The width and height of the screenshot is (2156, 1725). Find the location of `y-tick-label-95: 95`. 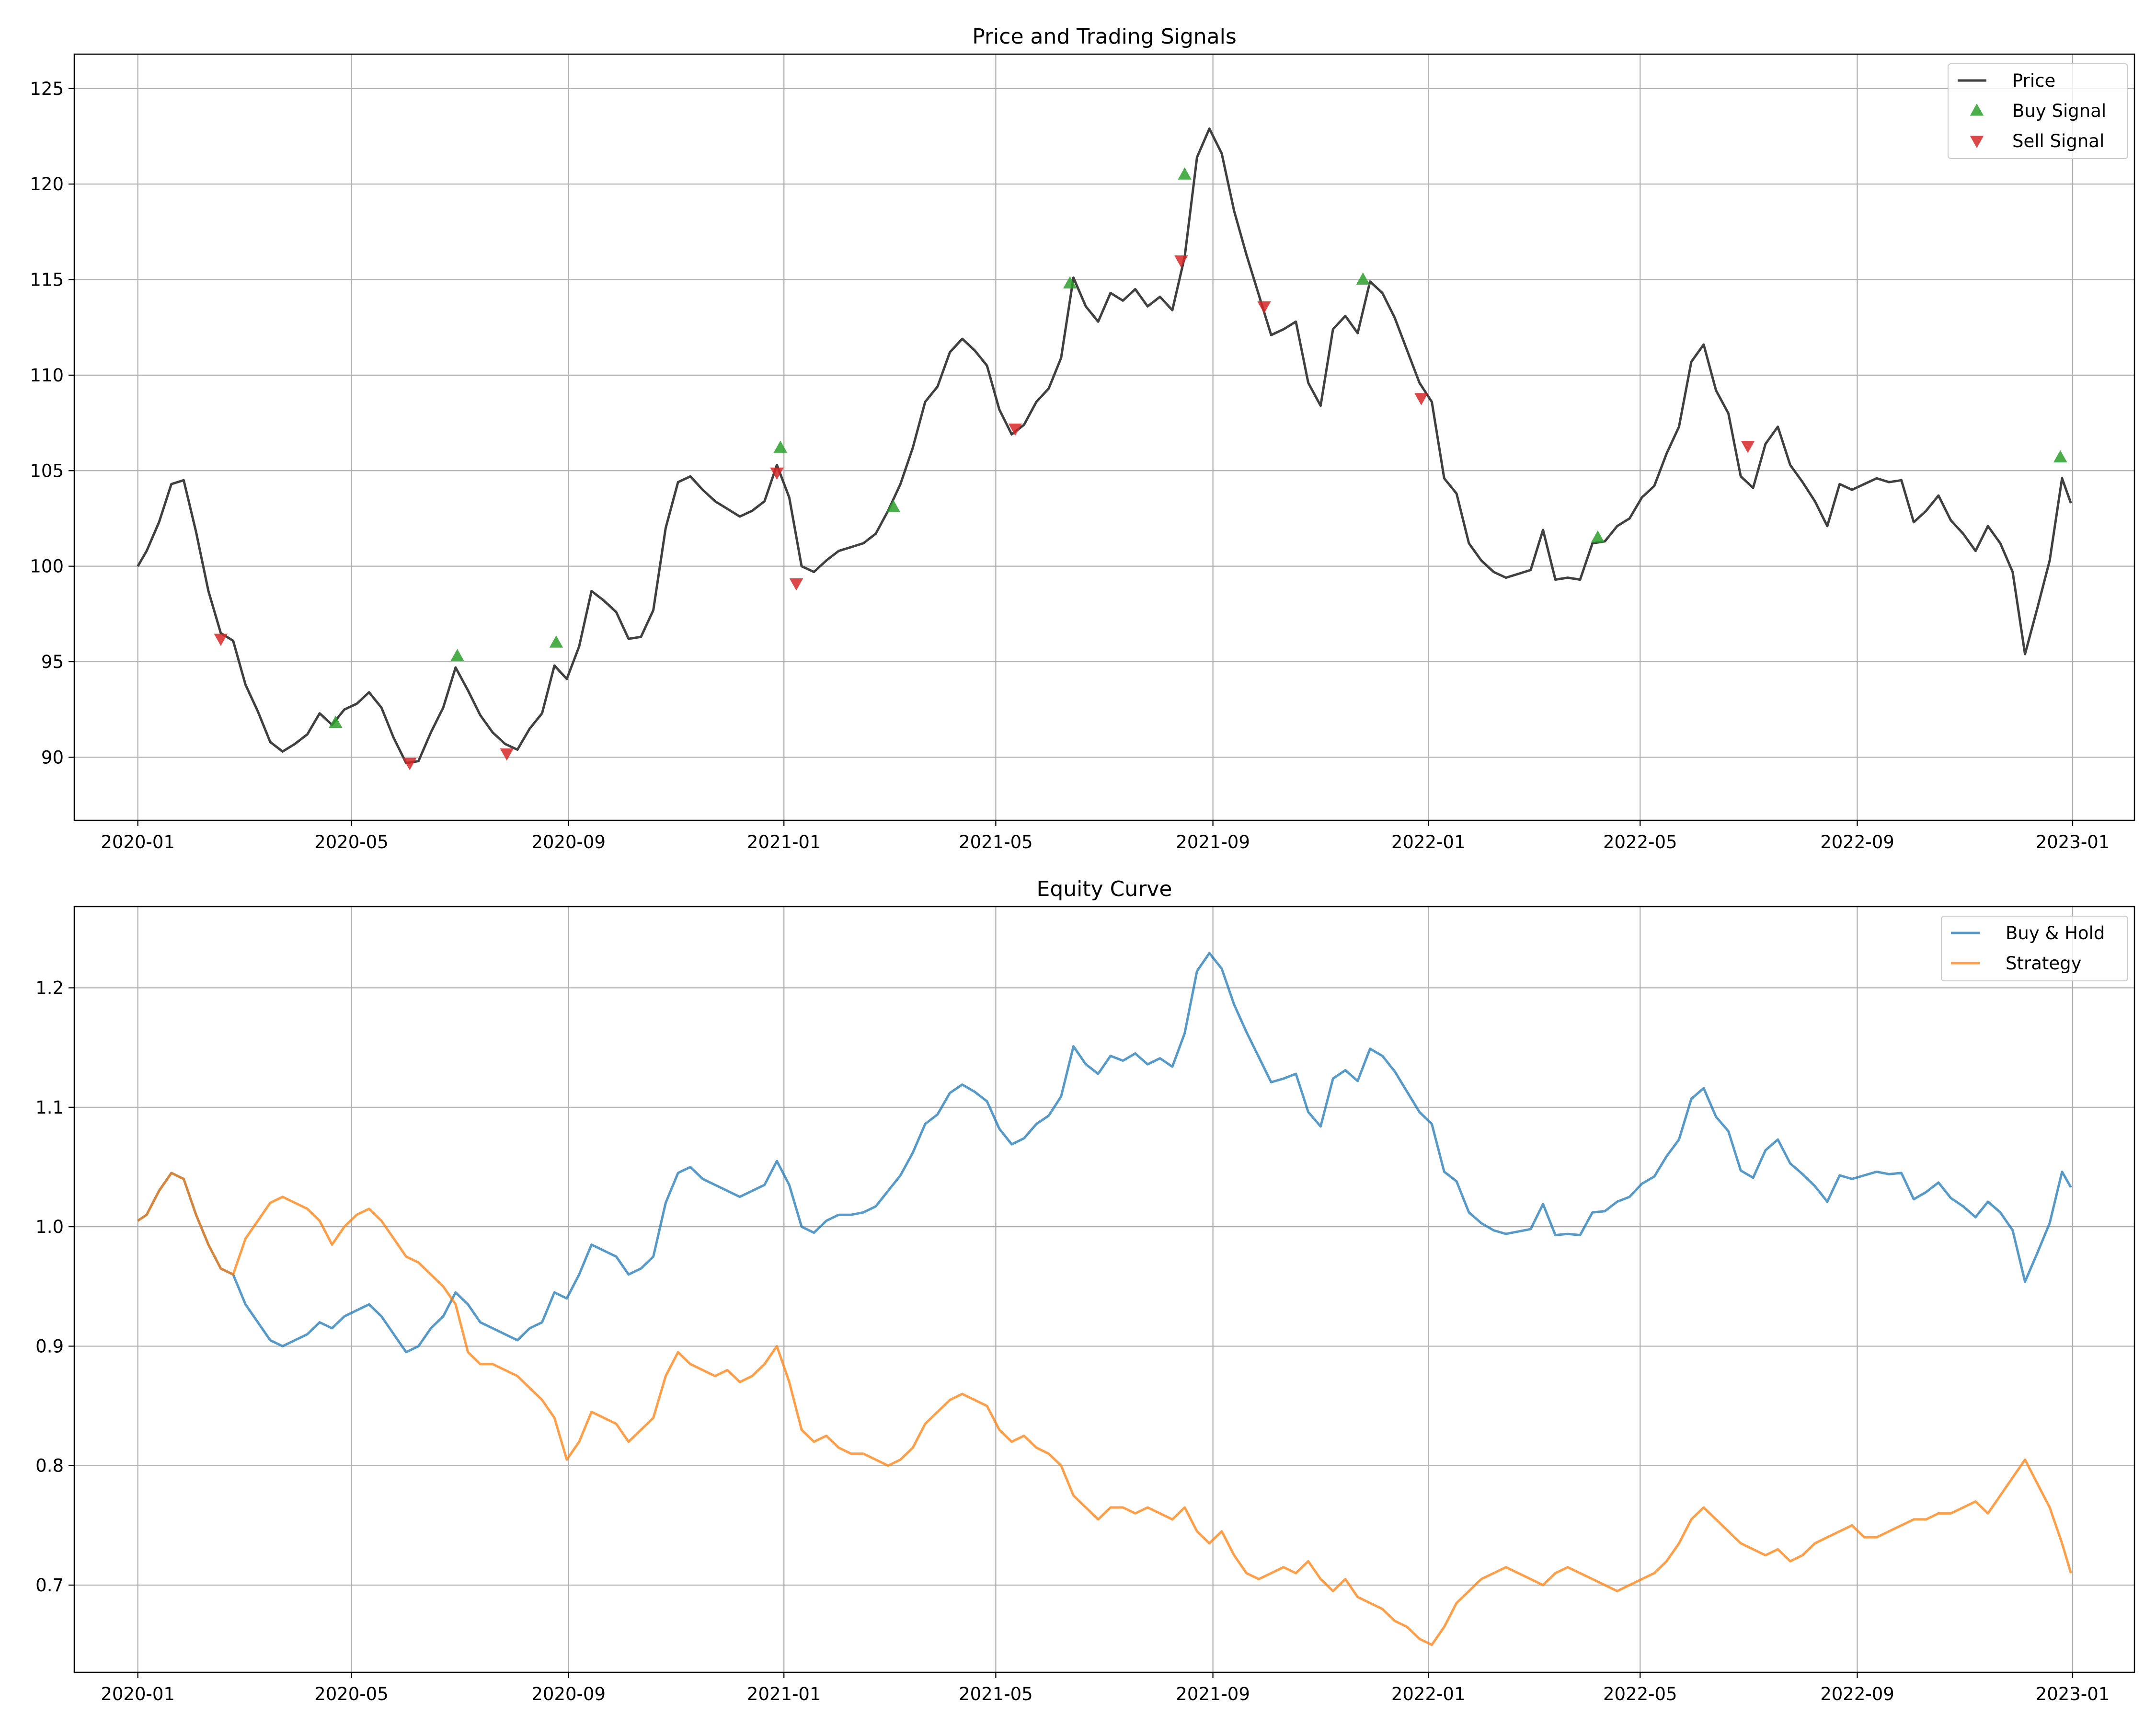

y-tick-label-95: 95 is located at coordinates (52, 662).